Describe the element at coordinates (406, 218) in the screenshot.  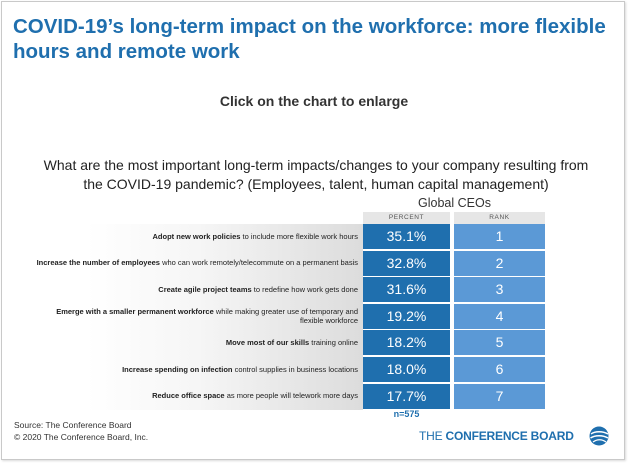
I see `percent-column-header: PERCENT` at that location.